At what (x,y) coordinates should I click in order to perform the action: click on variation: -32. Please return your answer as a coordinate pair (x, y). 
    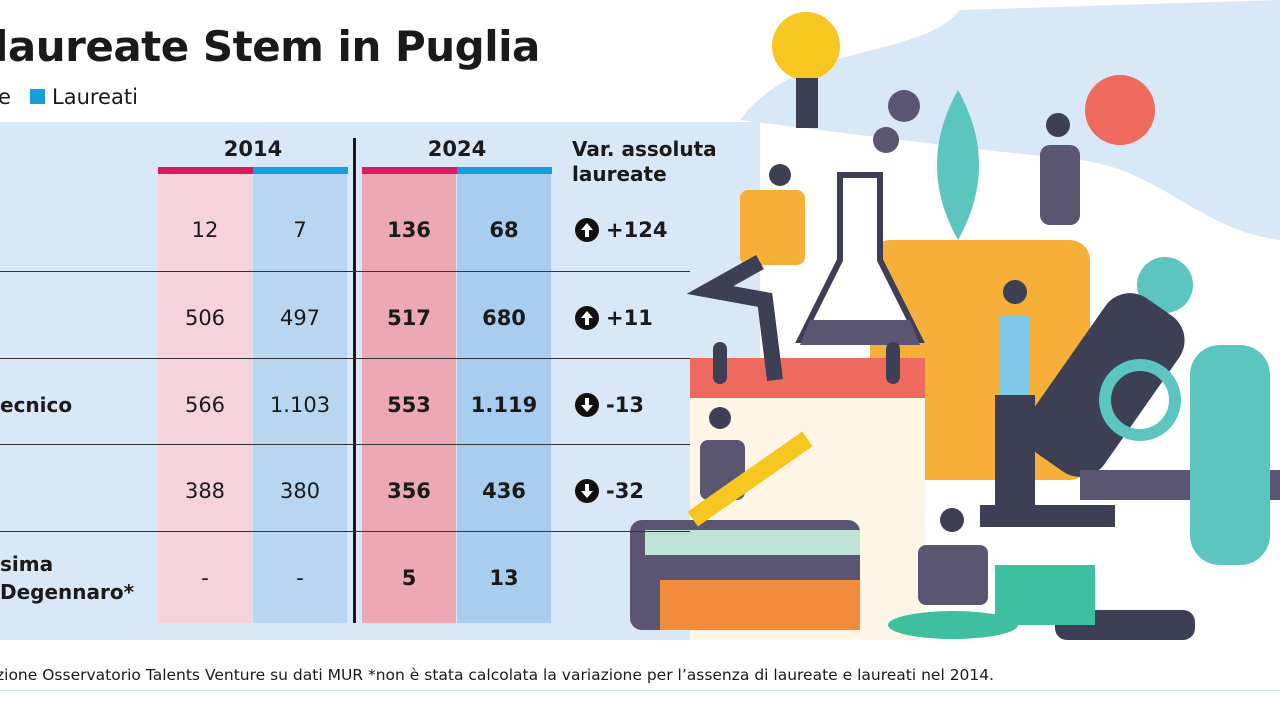
    Looking at the image, I should click on (625, 491).